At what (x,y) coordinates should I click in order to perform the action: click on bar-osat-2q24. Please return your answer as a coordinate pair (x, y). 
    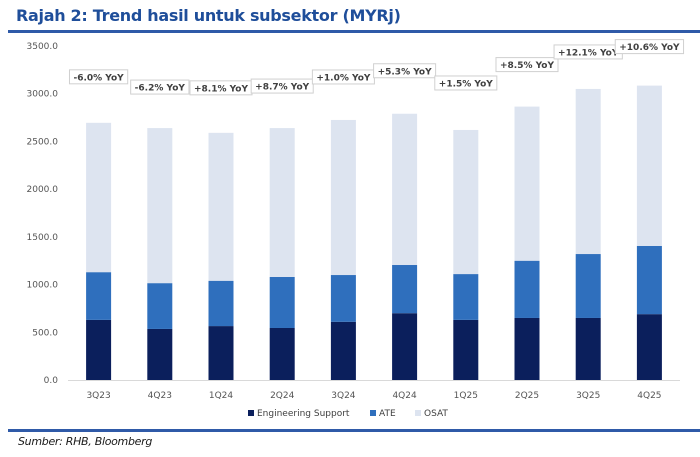
    Looking at the image, I should click on (282, 202).